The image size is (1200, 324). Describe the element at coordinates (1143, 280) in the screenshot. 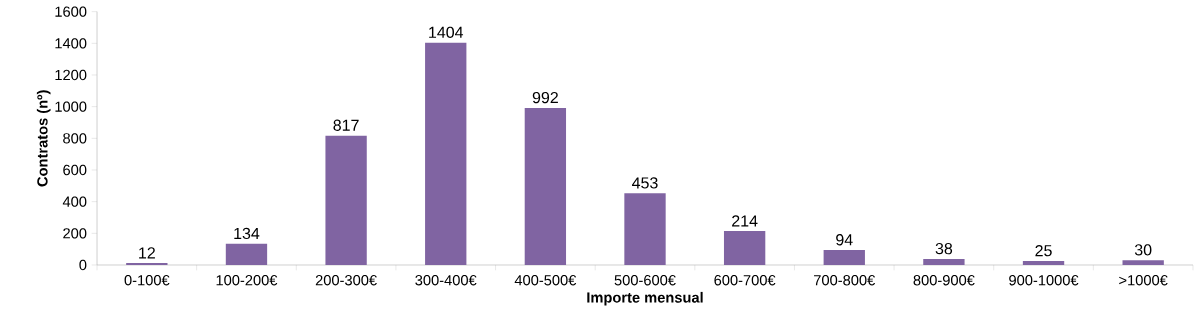

I see `x-tick-label: >1000€` at that location.